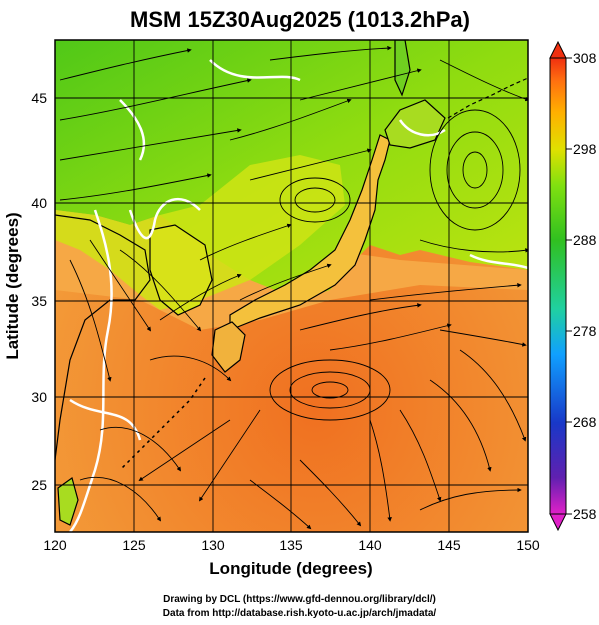  What do you see at coordinates (585, 58) in the screenshot?
I see `colorbar-tick-label: 308` at bounding box center [585, 58].